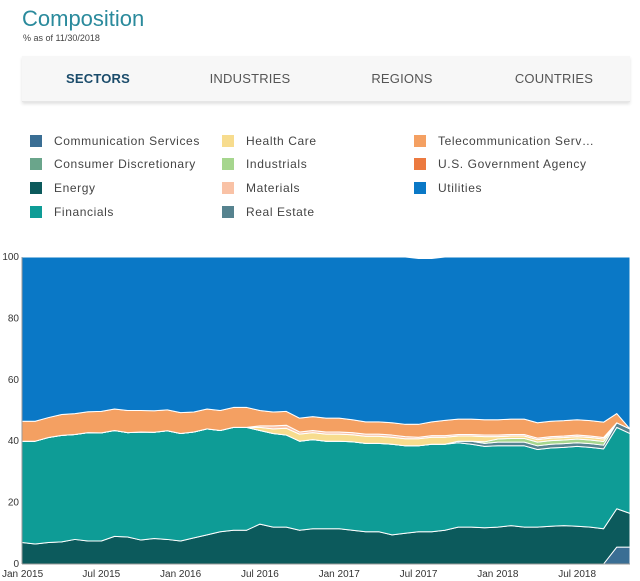 This screenshot has width=640, height=581. What do you see at coordinates (554, 78) in the screenshot?
I see `tab-countries: COUNTRIES` at bounding box center [554, 78].